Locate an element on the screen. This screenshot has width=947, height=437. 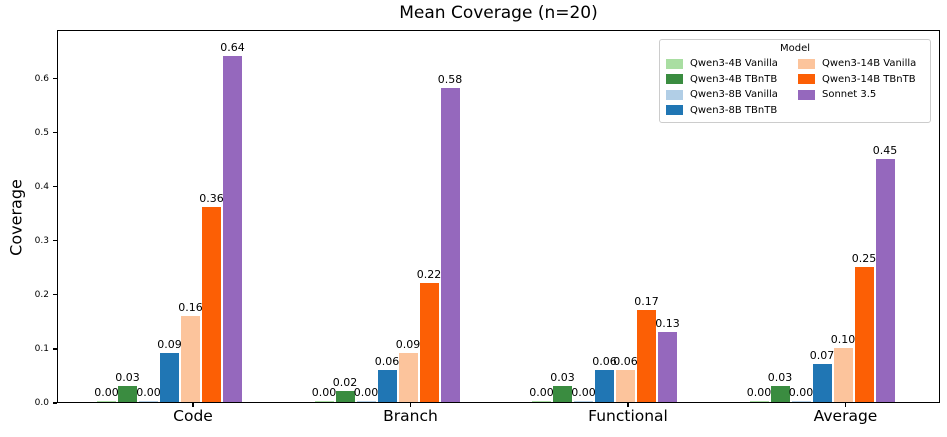
y-tick-label: 0.2 is located at coordinates (41, 294).